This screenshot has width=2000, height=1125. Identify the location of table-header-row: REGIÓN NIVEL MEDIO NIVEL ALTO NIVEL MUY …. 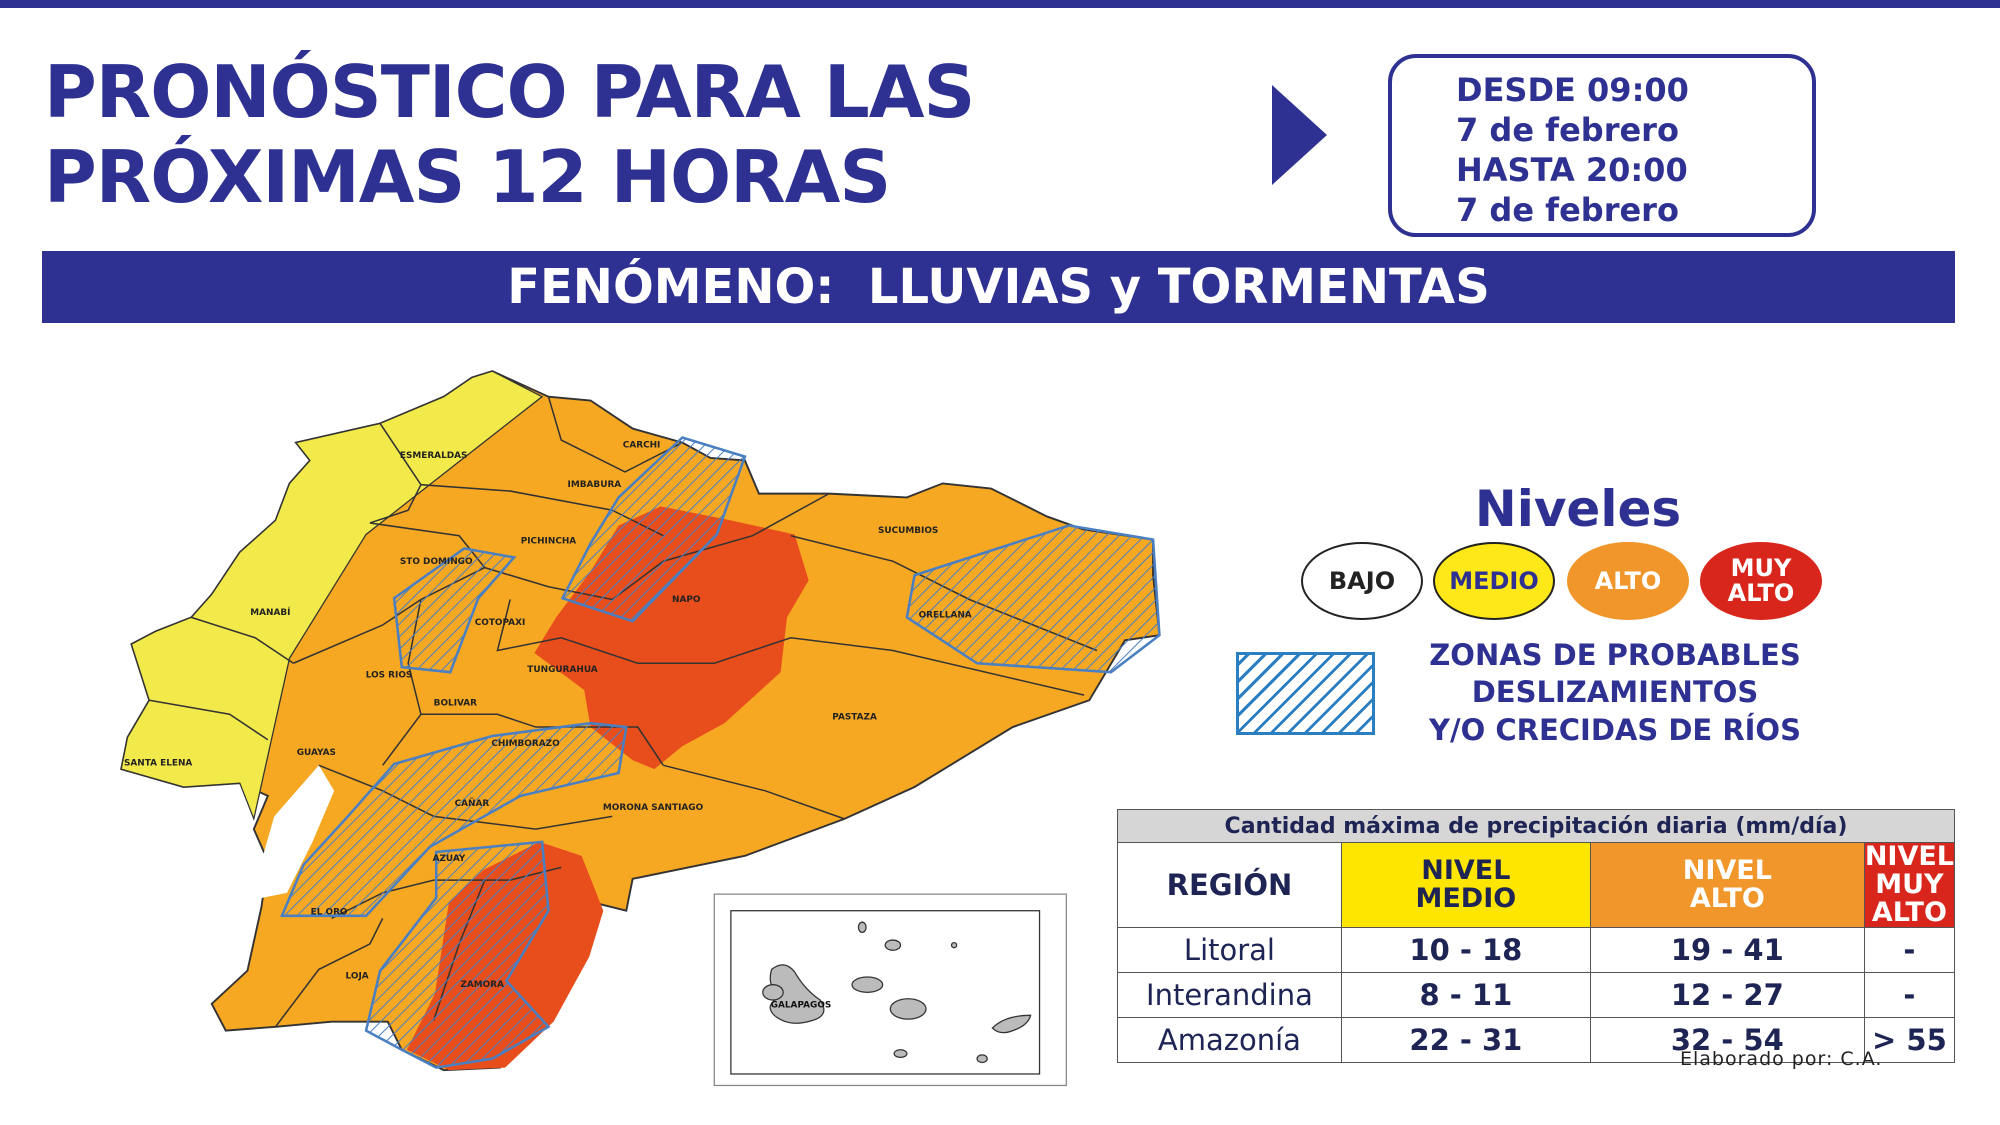
(1536, 884).